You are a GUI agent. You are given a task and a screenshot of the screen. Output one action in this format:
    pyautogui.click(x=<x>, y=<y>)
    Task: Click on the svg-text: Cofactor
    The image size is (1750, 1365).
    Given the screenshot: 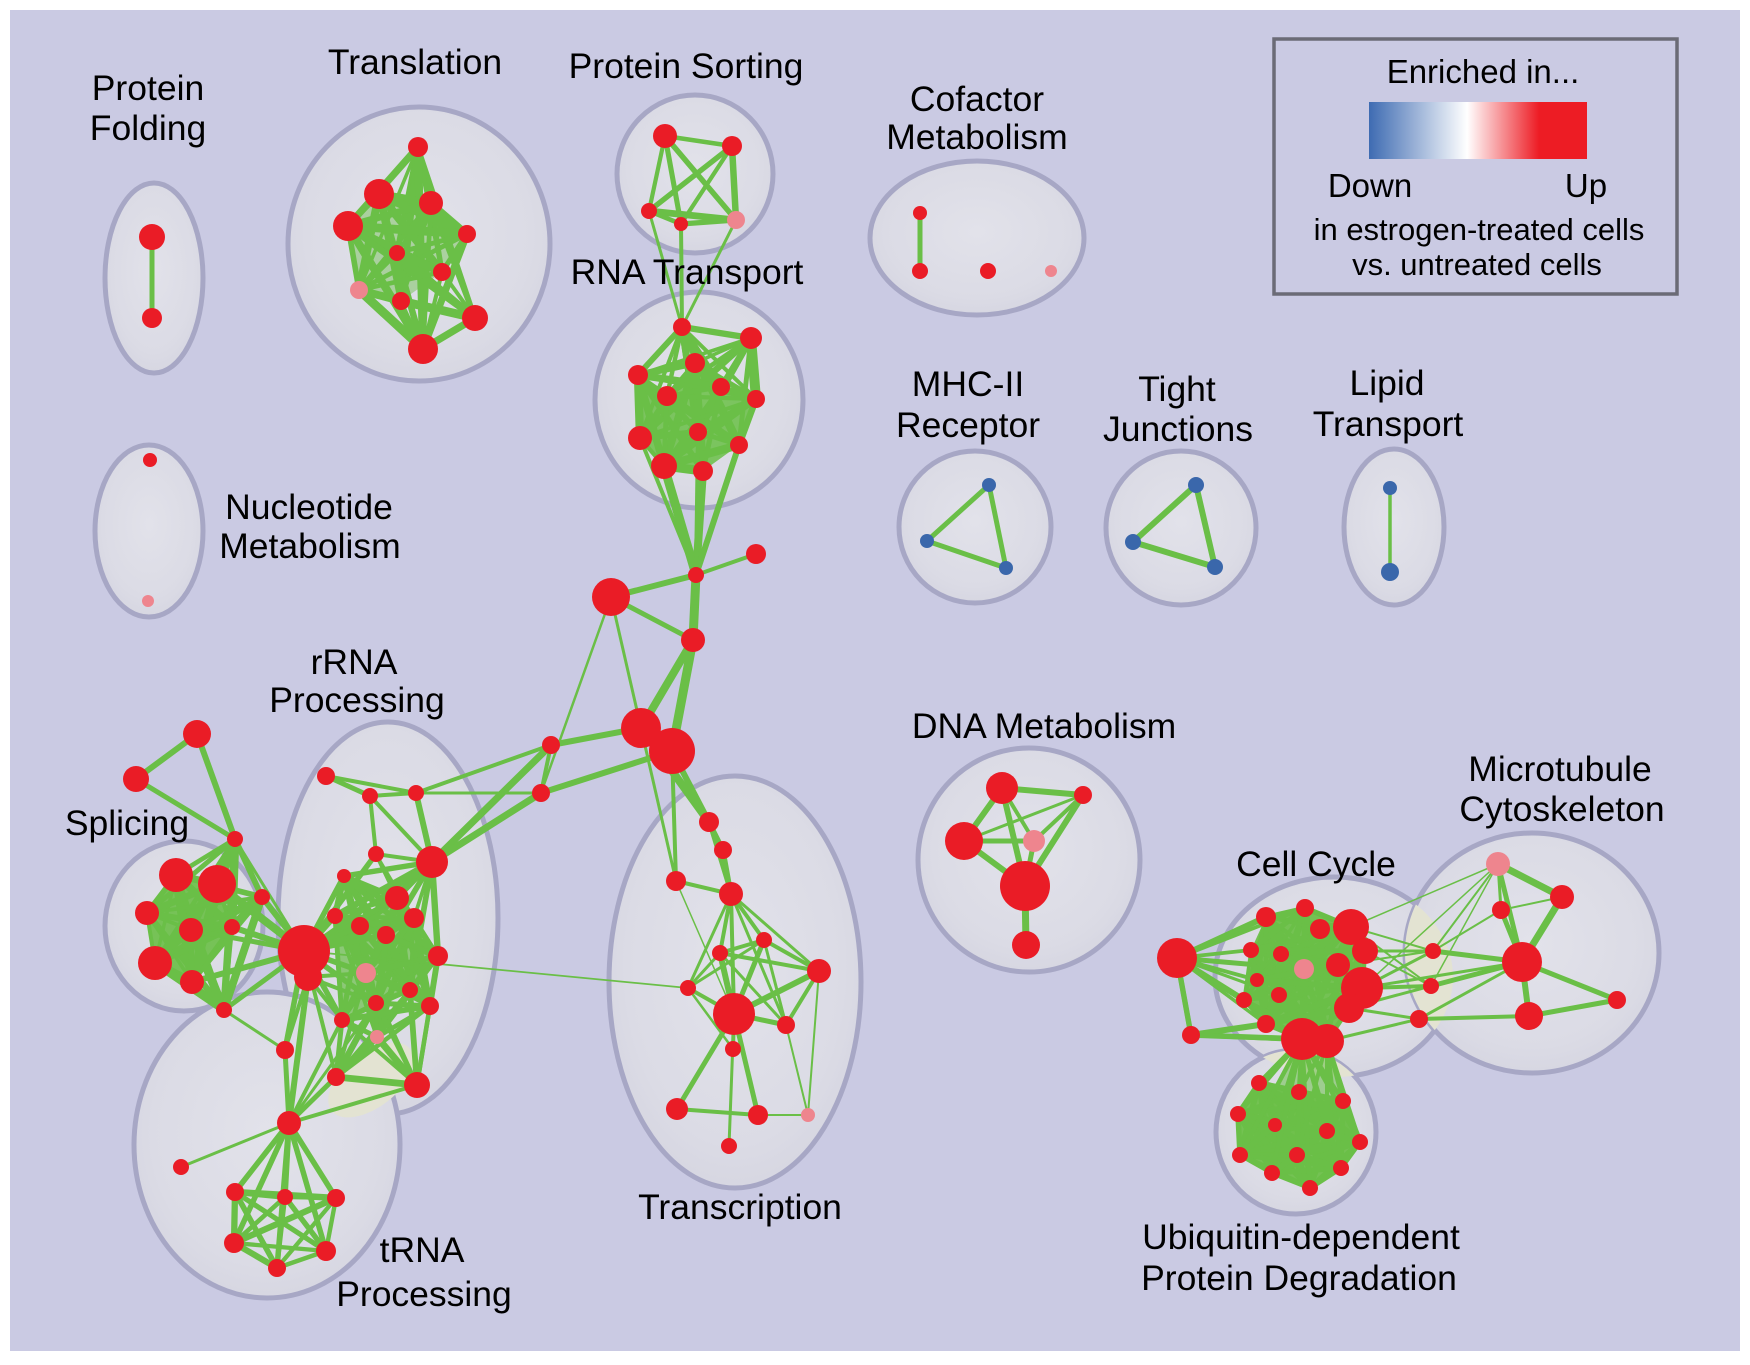 What is the action you would take?
    pyautogui.click(x=977, y=99)
    